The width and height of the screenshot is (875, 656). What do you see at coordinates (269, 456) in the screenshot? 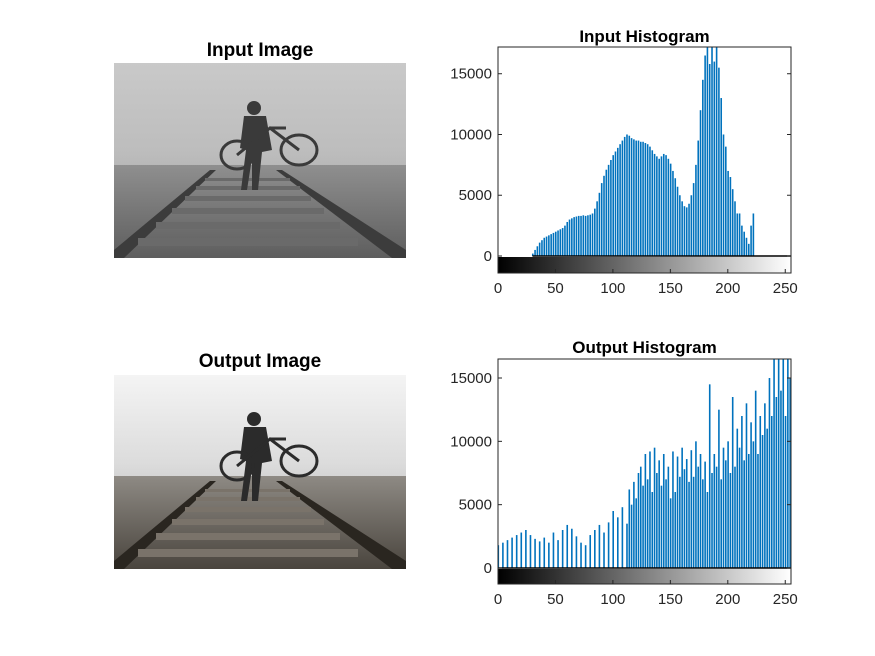
I see `person-with-bicycle` at bounding box center [269, 456].